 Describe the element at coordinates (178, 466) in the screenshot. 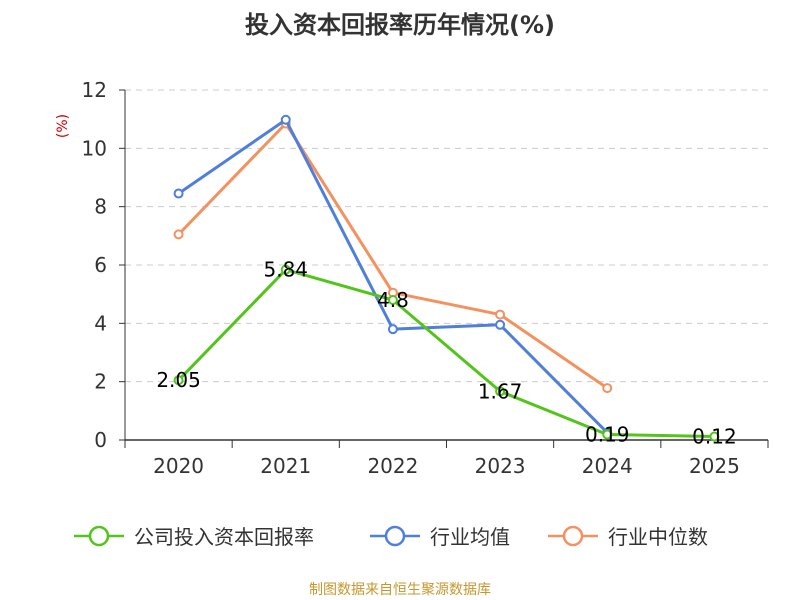

I see `x-tick-label-2020: 2020` at that location.